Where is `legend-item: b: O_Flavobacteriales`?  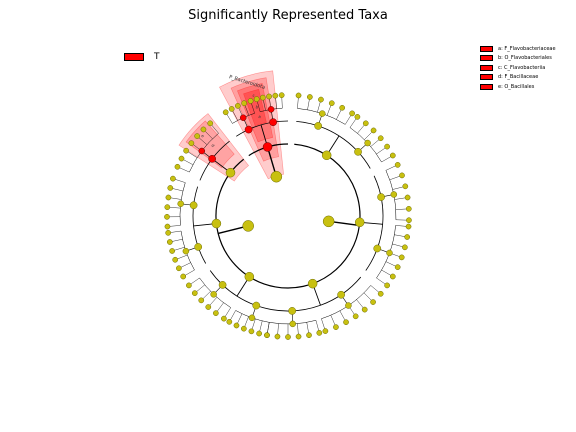
legend-item: b: O_Flavobacteriales is located at coordinates (518, 59).